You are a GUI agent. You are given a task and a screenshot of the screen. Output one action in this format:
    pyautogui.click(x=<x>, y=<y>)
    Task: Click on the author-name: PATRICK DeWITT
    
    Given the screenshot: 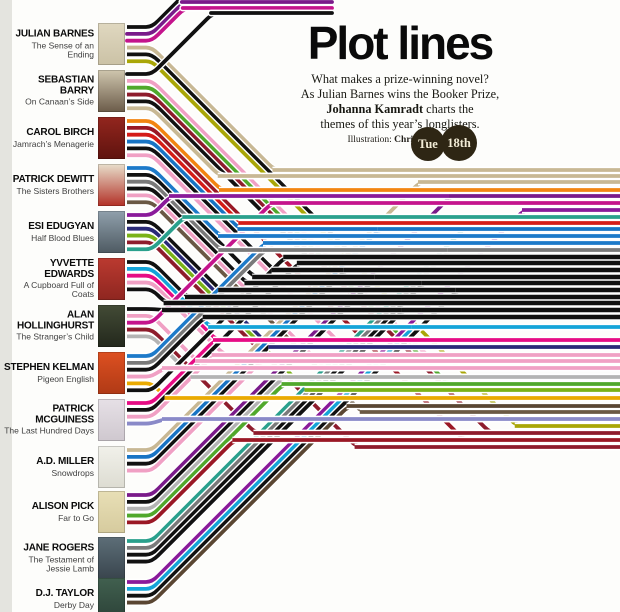 What is the action you would take?
    pyautogui.click(x=53, y=179)
    